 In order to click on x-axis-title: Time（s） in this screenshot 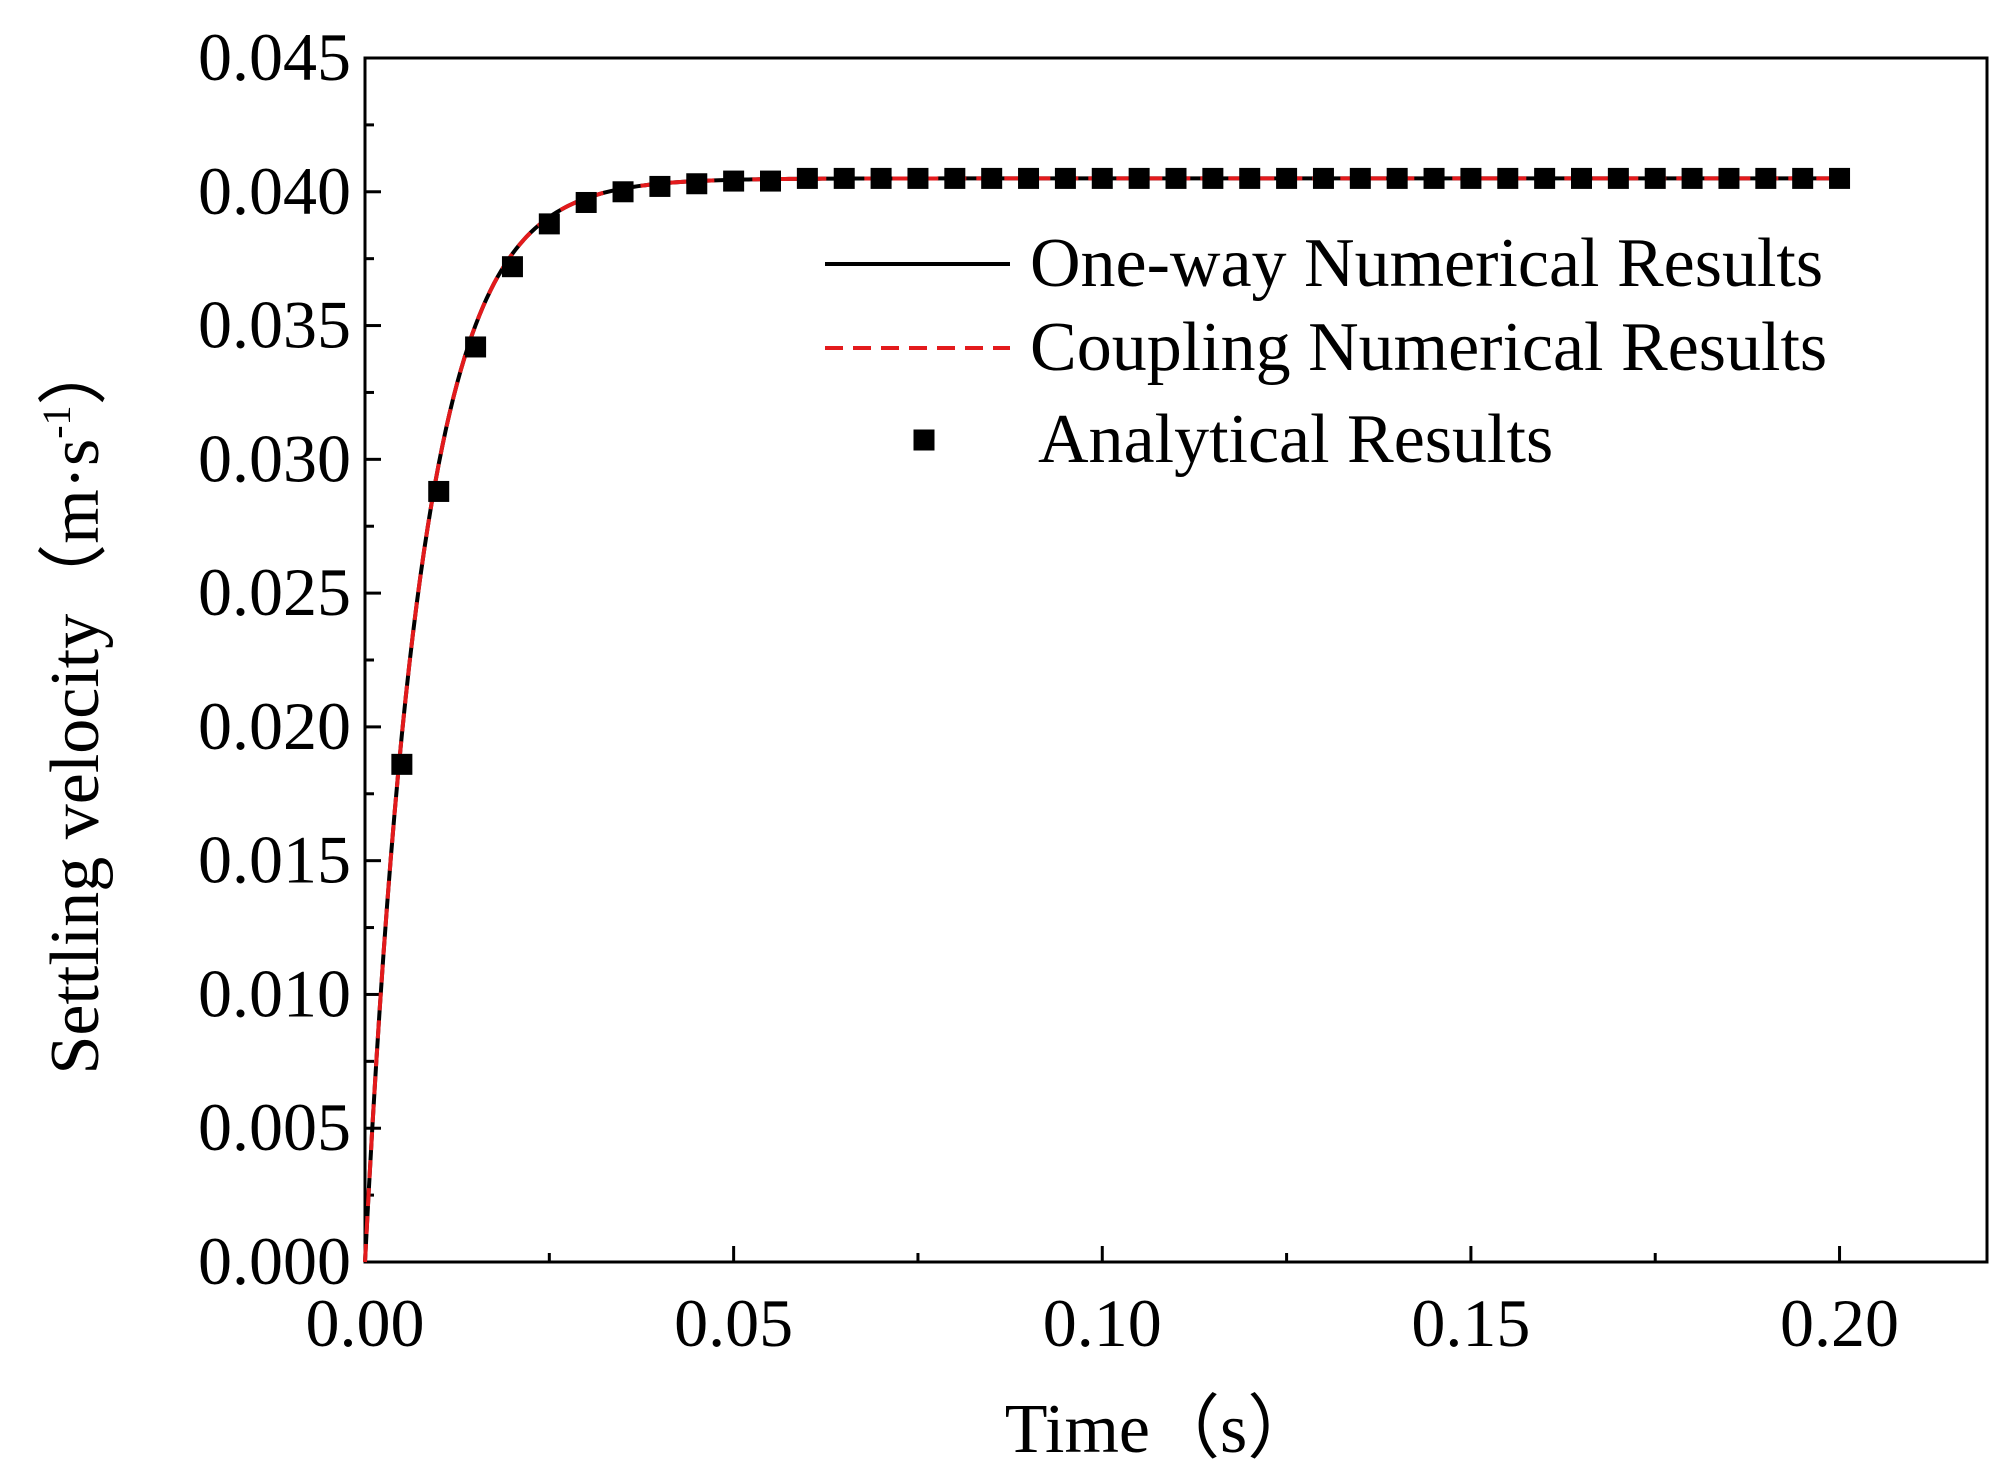, I will do `click(1161, 1429)`.